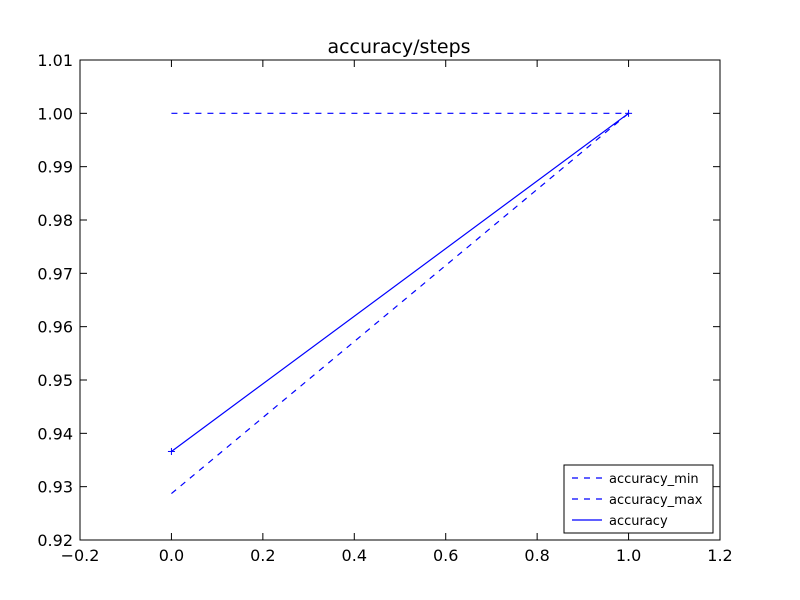 This screenshot has width=800, height=600. What do you see at coordinates (638, 521) in the screenshot?
I see `legend-label-accuracy: accuracy` at bounding box center [638, 521].